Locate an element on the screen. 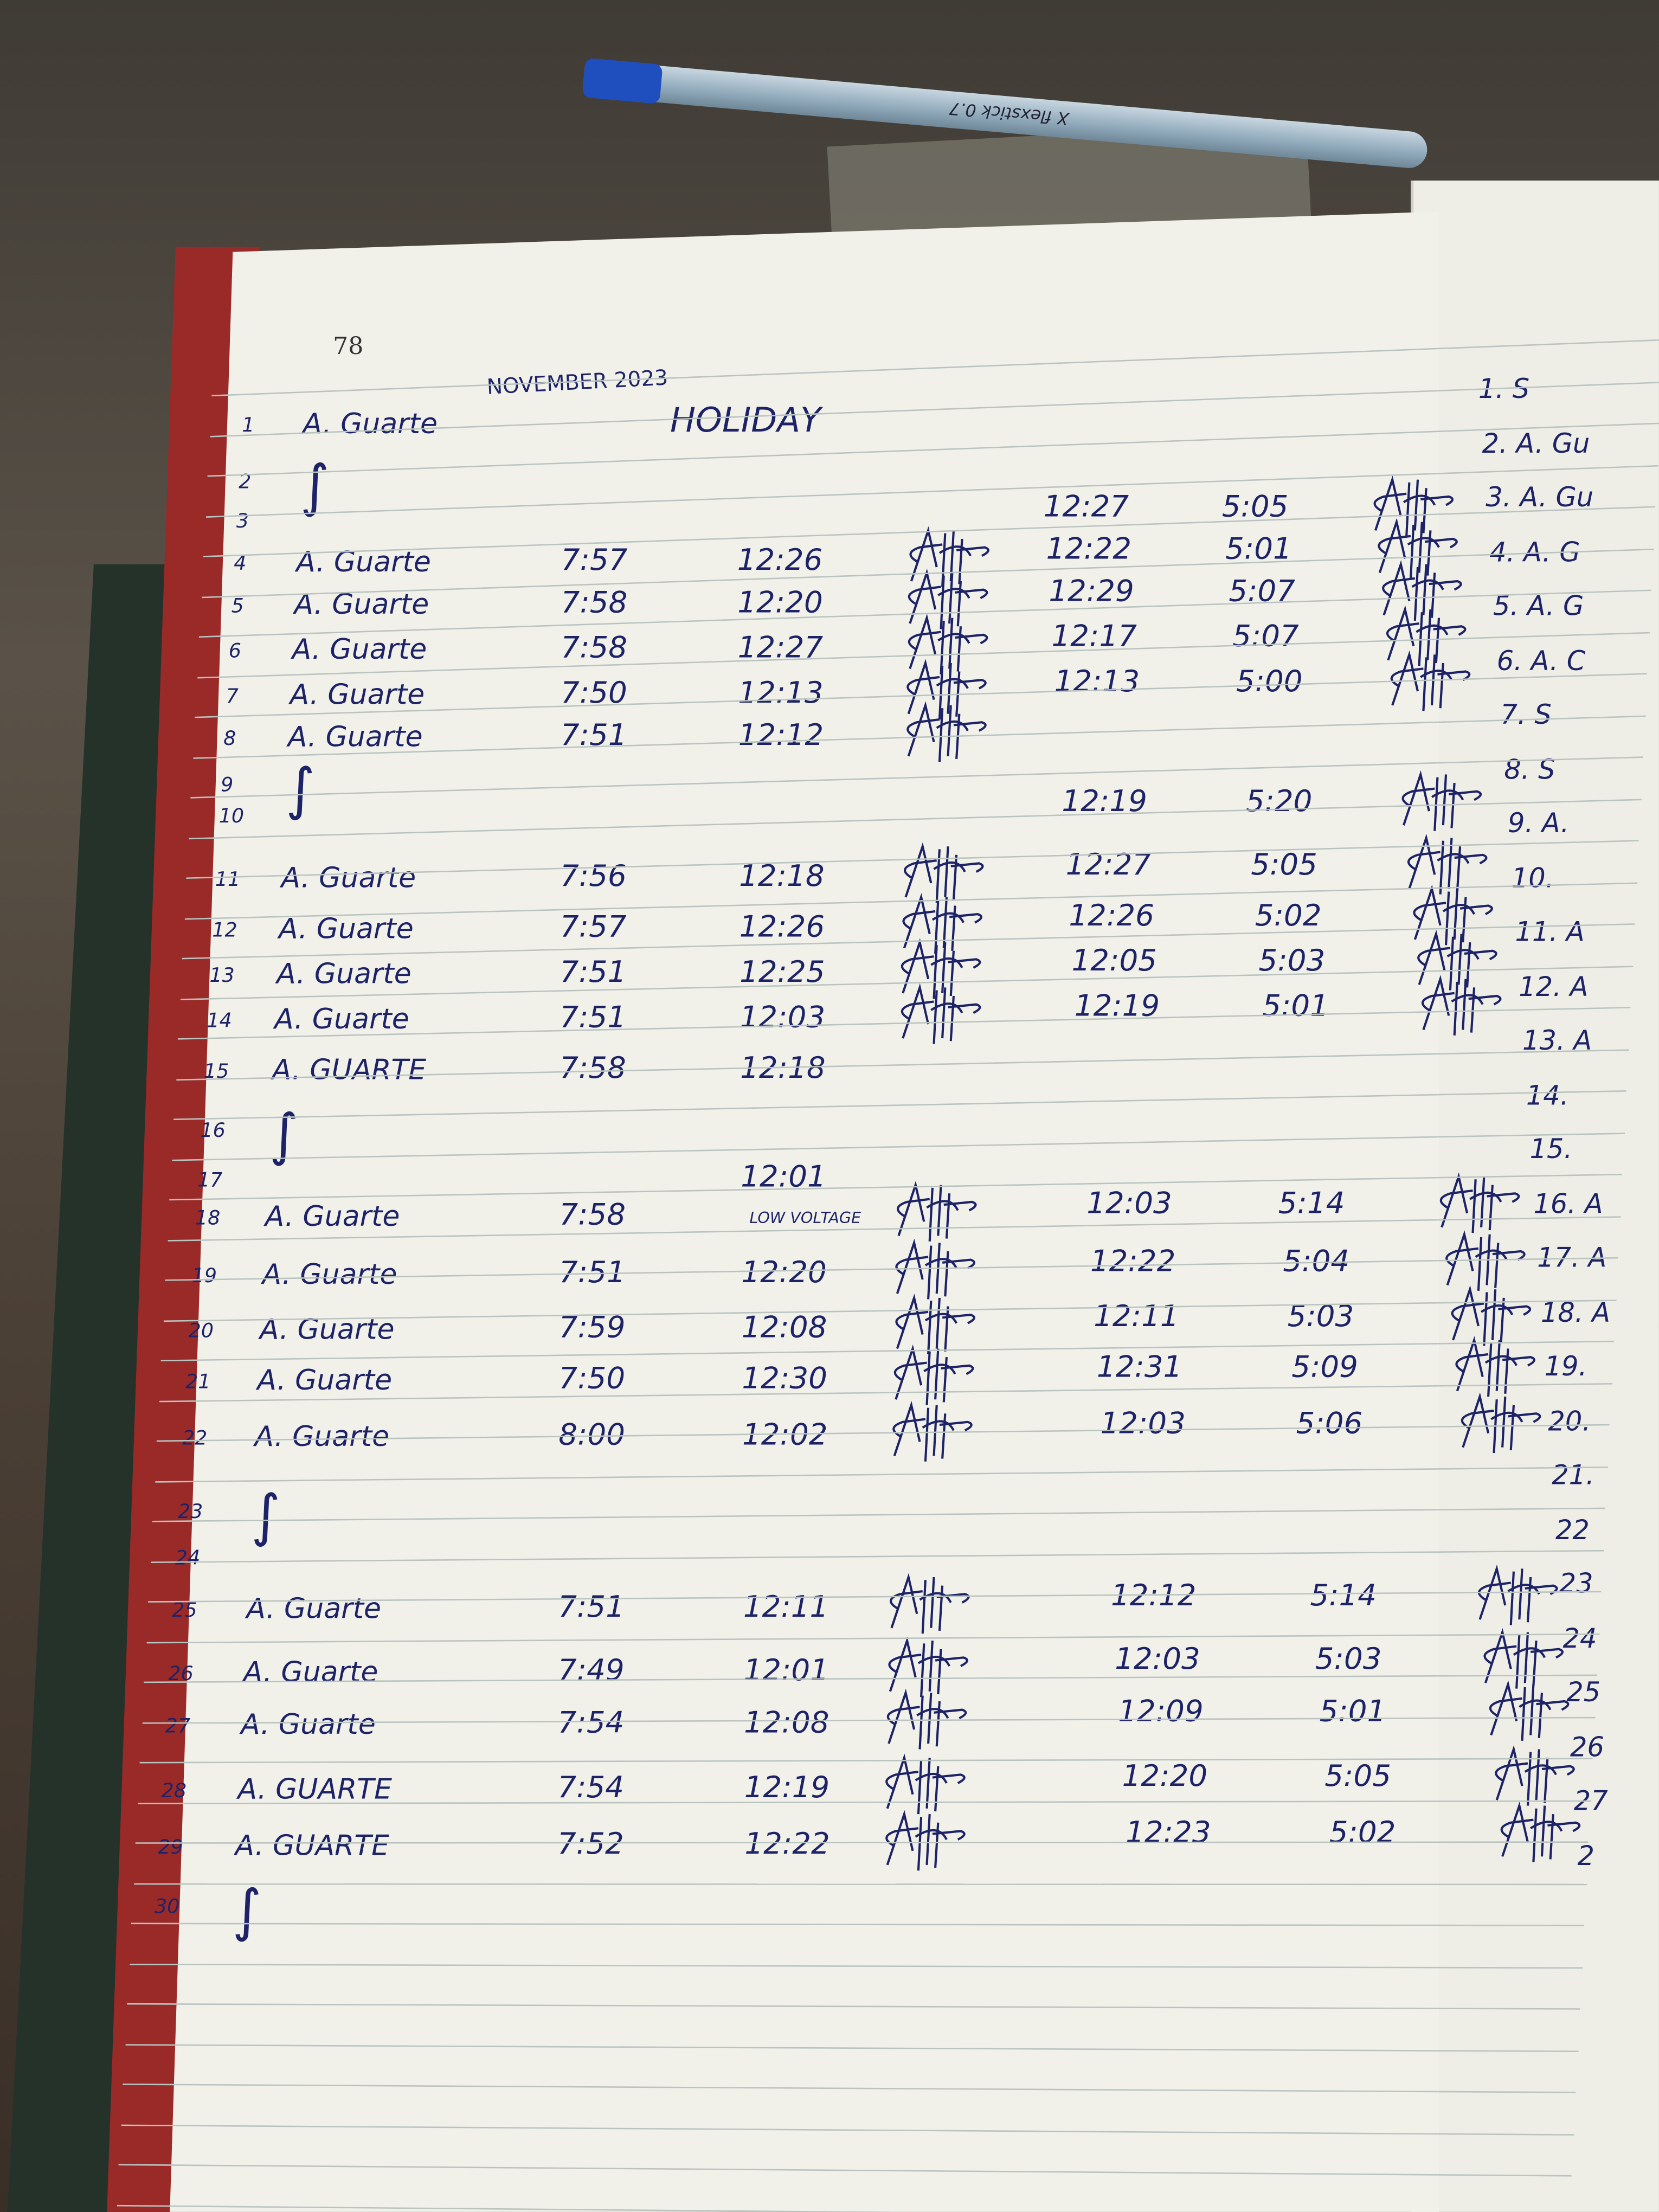 The height and width of the screenshot is (2212, 1659). time-in-pm: 12:13 is located at coordinates (1097, 681).